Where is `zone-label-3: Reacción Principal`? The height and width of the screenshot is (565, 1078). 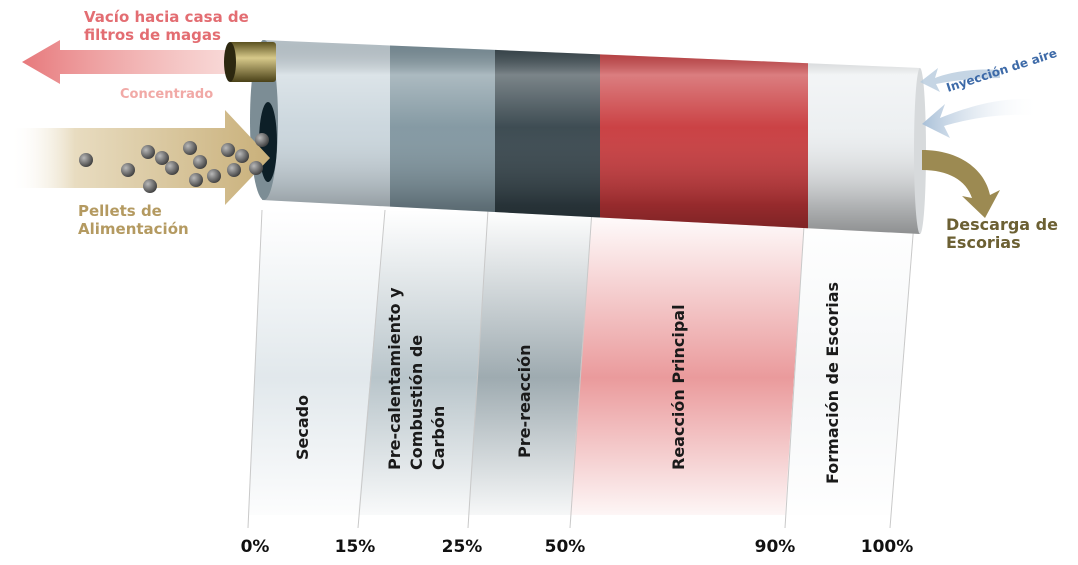 zone-label-3: Reacción Principal is located at coordinates (678, 387).